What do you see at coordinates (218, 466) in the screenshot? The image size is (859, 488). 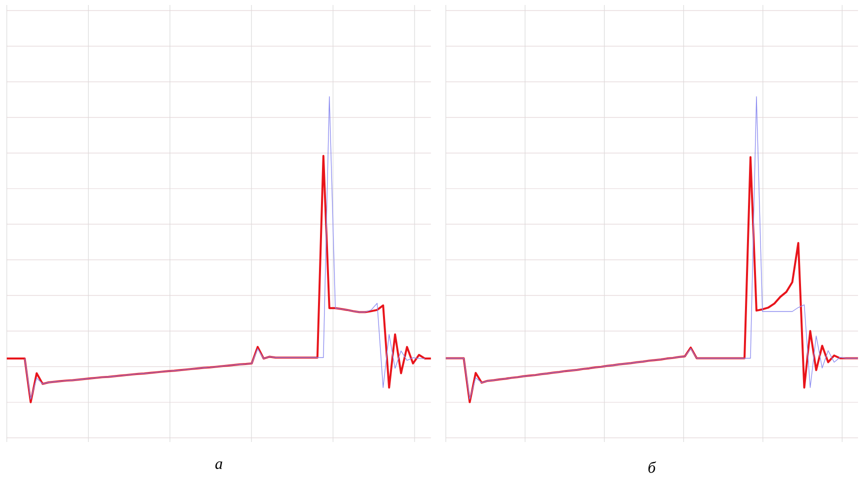 I see `text: а` at bounding box center [218, 466].